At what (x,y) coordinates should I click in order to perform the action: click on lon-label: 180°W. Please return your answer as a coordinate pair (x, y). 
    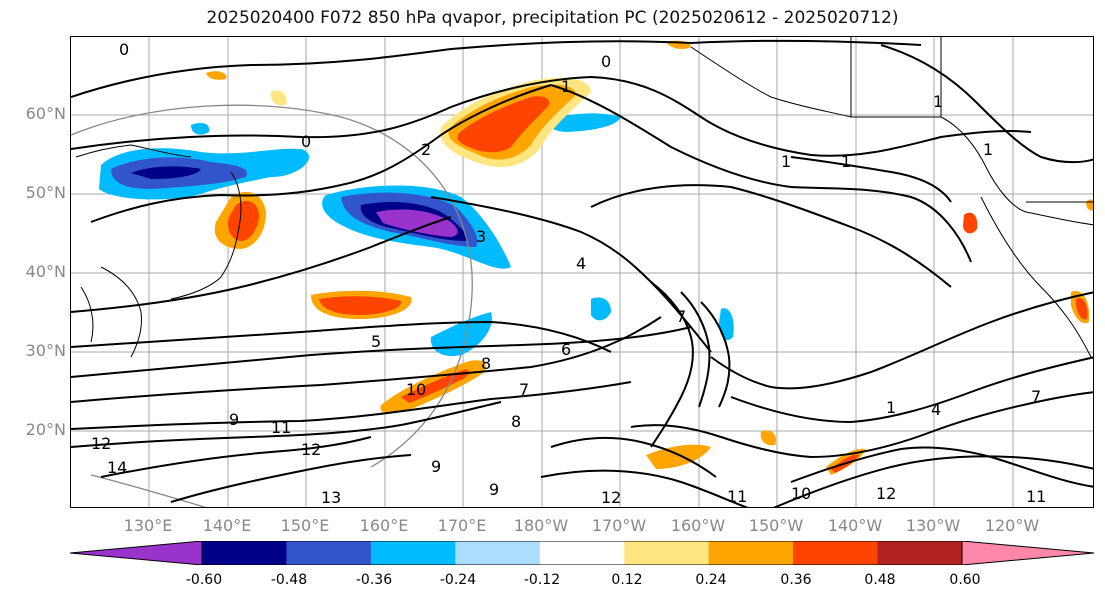
    Looking at the image, I should click on (541, 525).